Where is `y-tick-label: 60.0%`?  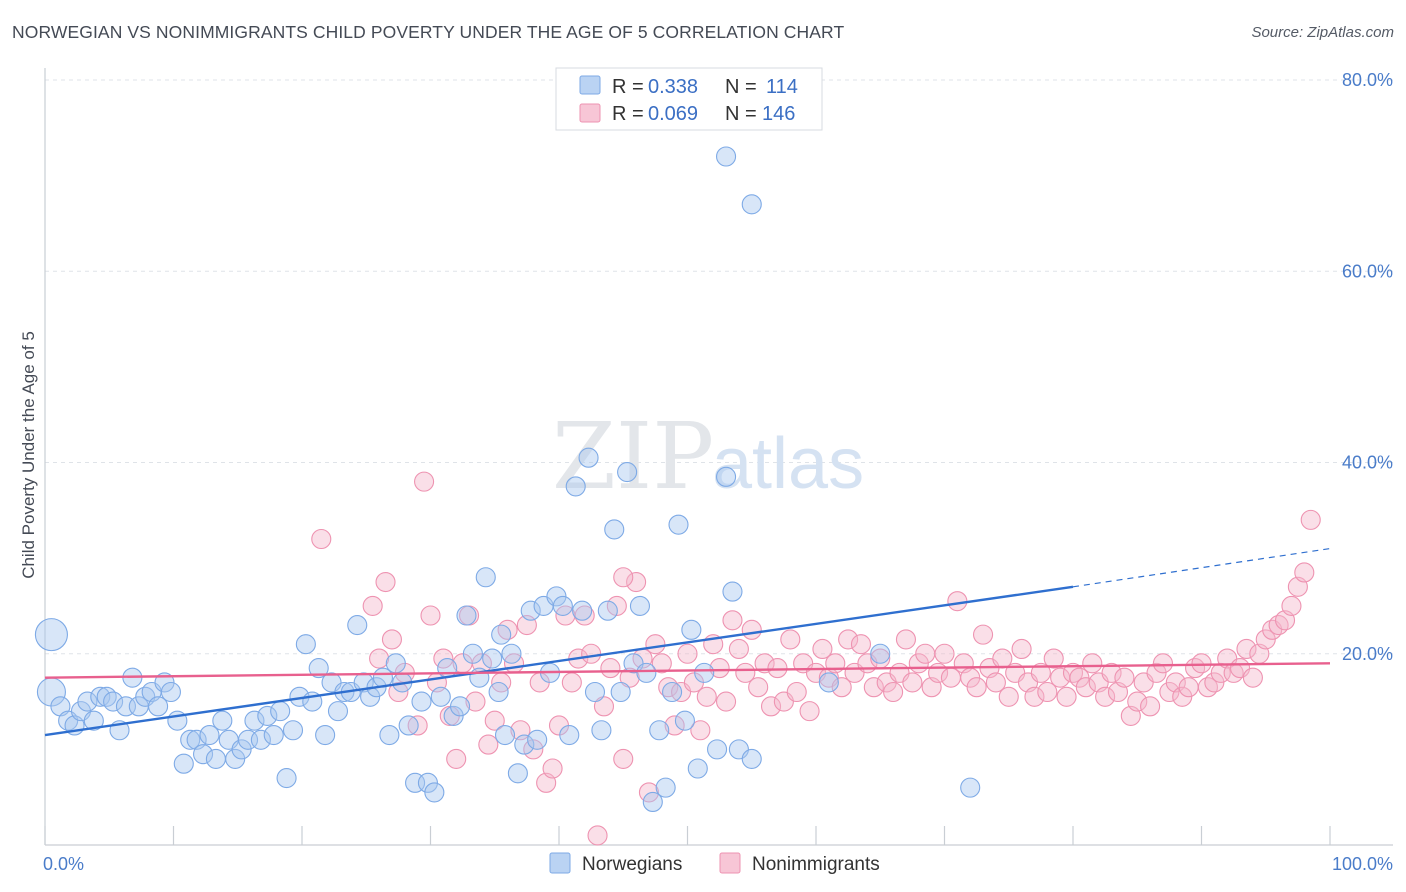
y-tick-label: 60.0% is located at coordinates (1367, 271).